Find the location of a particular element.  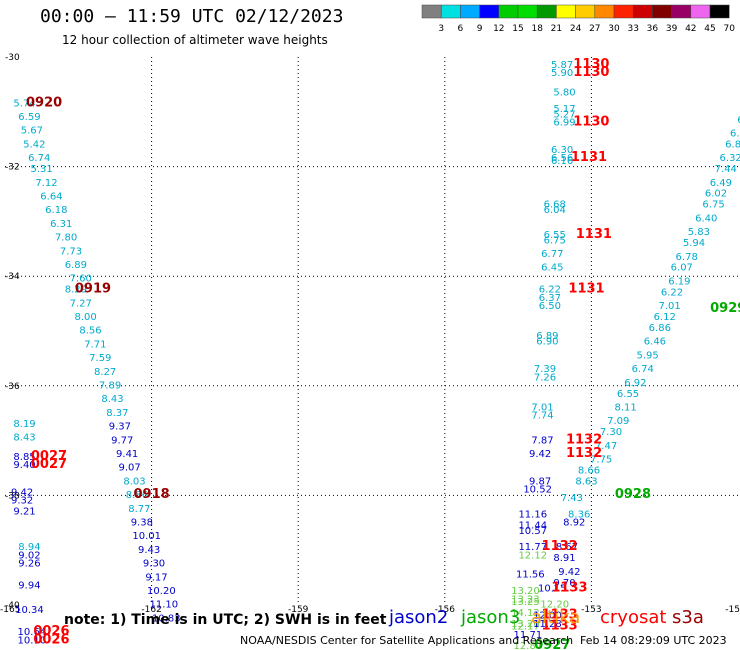

satellite-jason3: jason3 is located at coordinates (491, 617).